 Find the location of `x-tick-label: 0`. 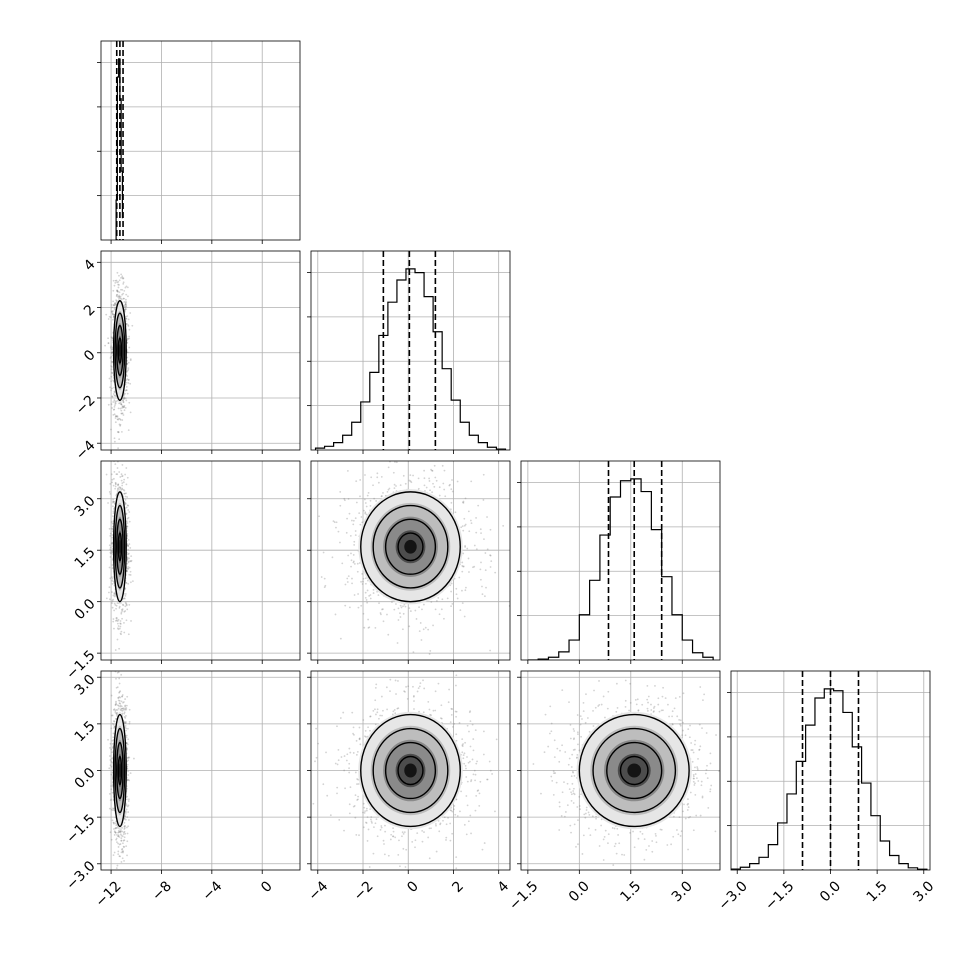

x-tick-label: 0 is located at coordinates (267, 887).